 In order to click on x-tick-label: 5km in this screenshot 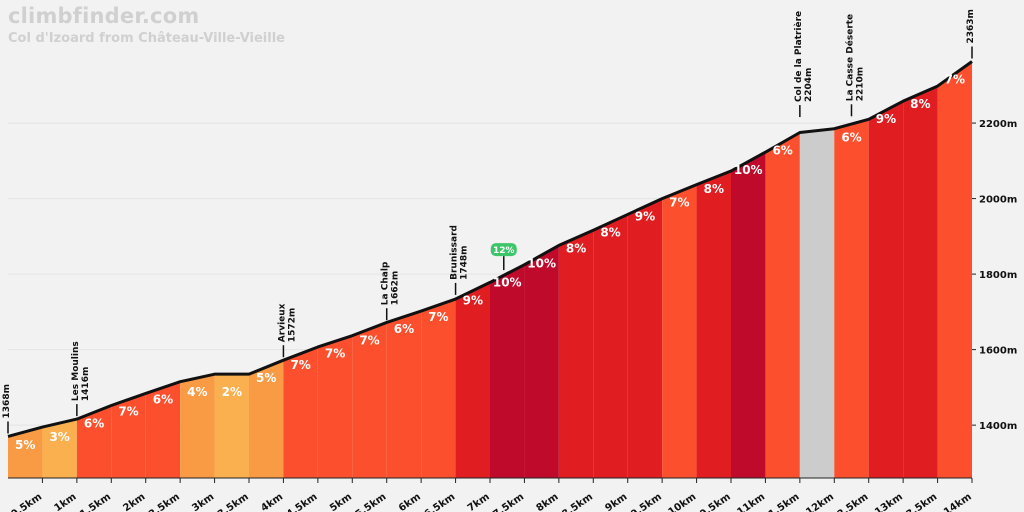, I will do `click(341, 501)`.